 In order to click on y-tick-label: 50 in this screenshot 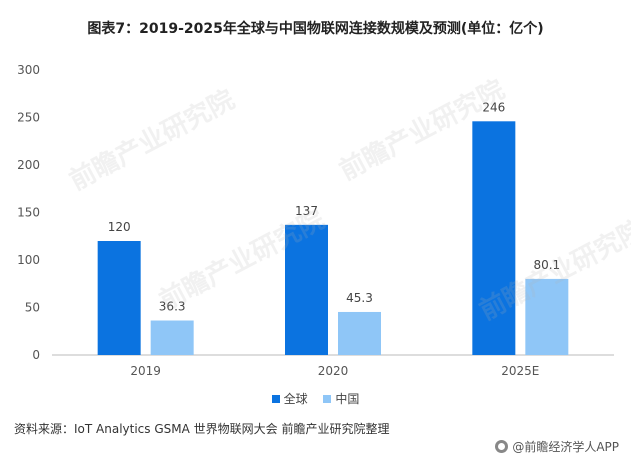, I will do `click(32, 308)`.